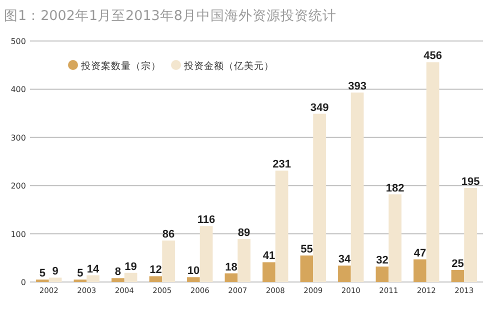  I want to click on data-label: 55, so click(306, 249).